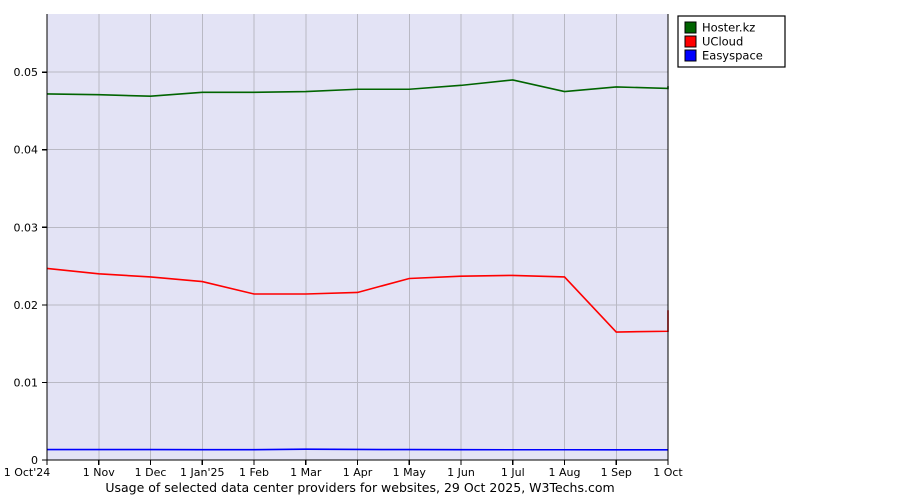 This screenshot has width=900, height=500. Describe the element at coordinates (722, 42) in the screenshot. I see `legend-label-ucloud: UCloud` at that location.